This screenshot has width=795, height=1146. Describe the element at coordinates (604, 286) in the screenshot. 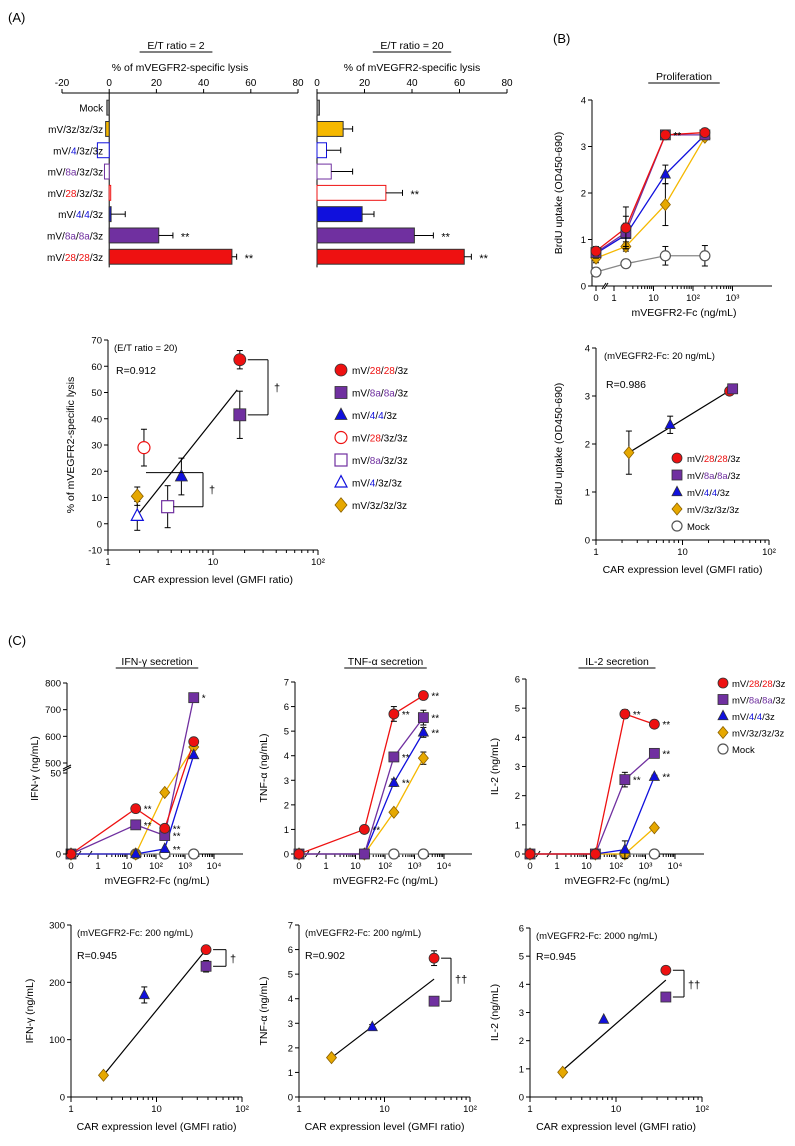

I see `axis-break` at that location.